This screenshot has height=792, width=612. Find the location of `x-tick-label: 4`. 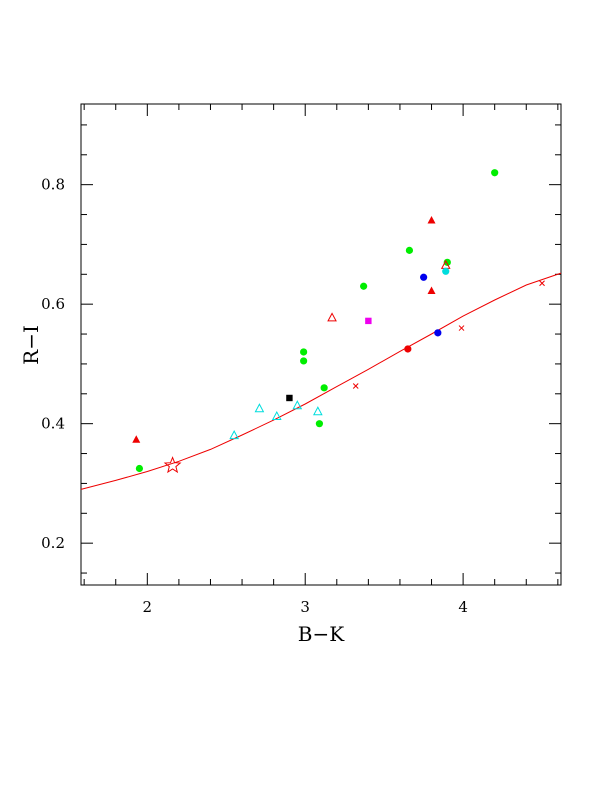

x-tick-label: 4 is located at coordinates (463, 607).